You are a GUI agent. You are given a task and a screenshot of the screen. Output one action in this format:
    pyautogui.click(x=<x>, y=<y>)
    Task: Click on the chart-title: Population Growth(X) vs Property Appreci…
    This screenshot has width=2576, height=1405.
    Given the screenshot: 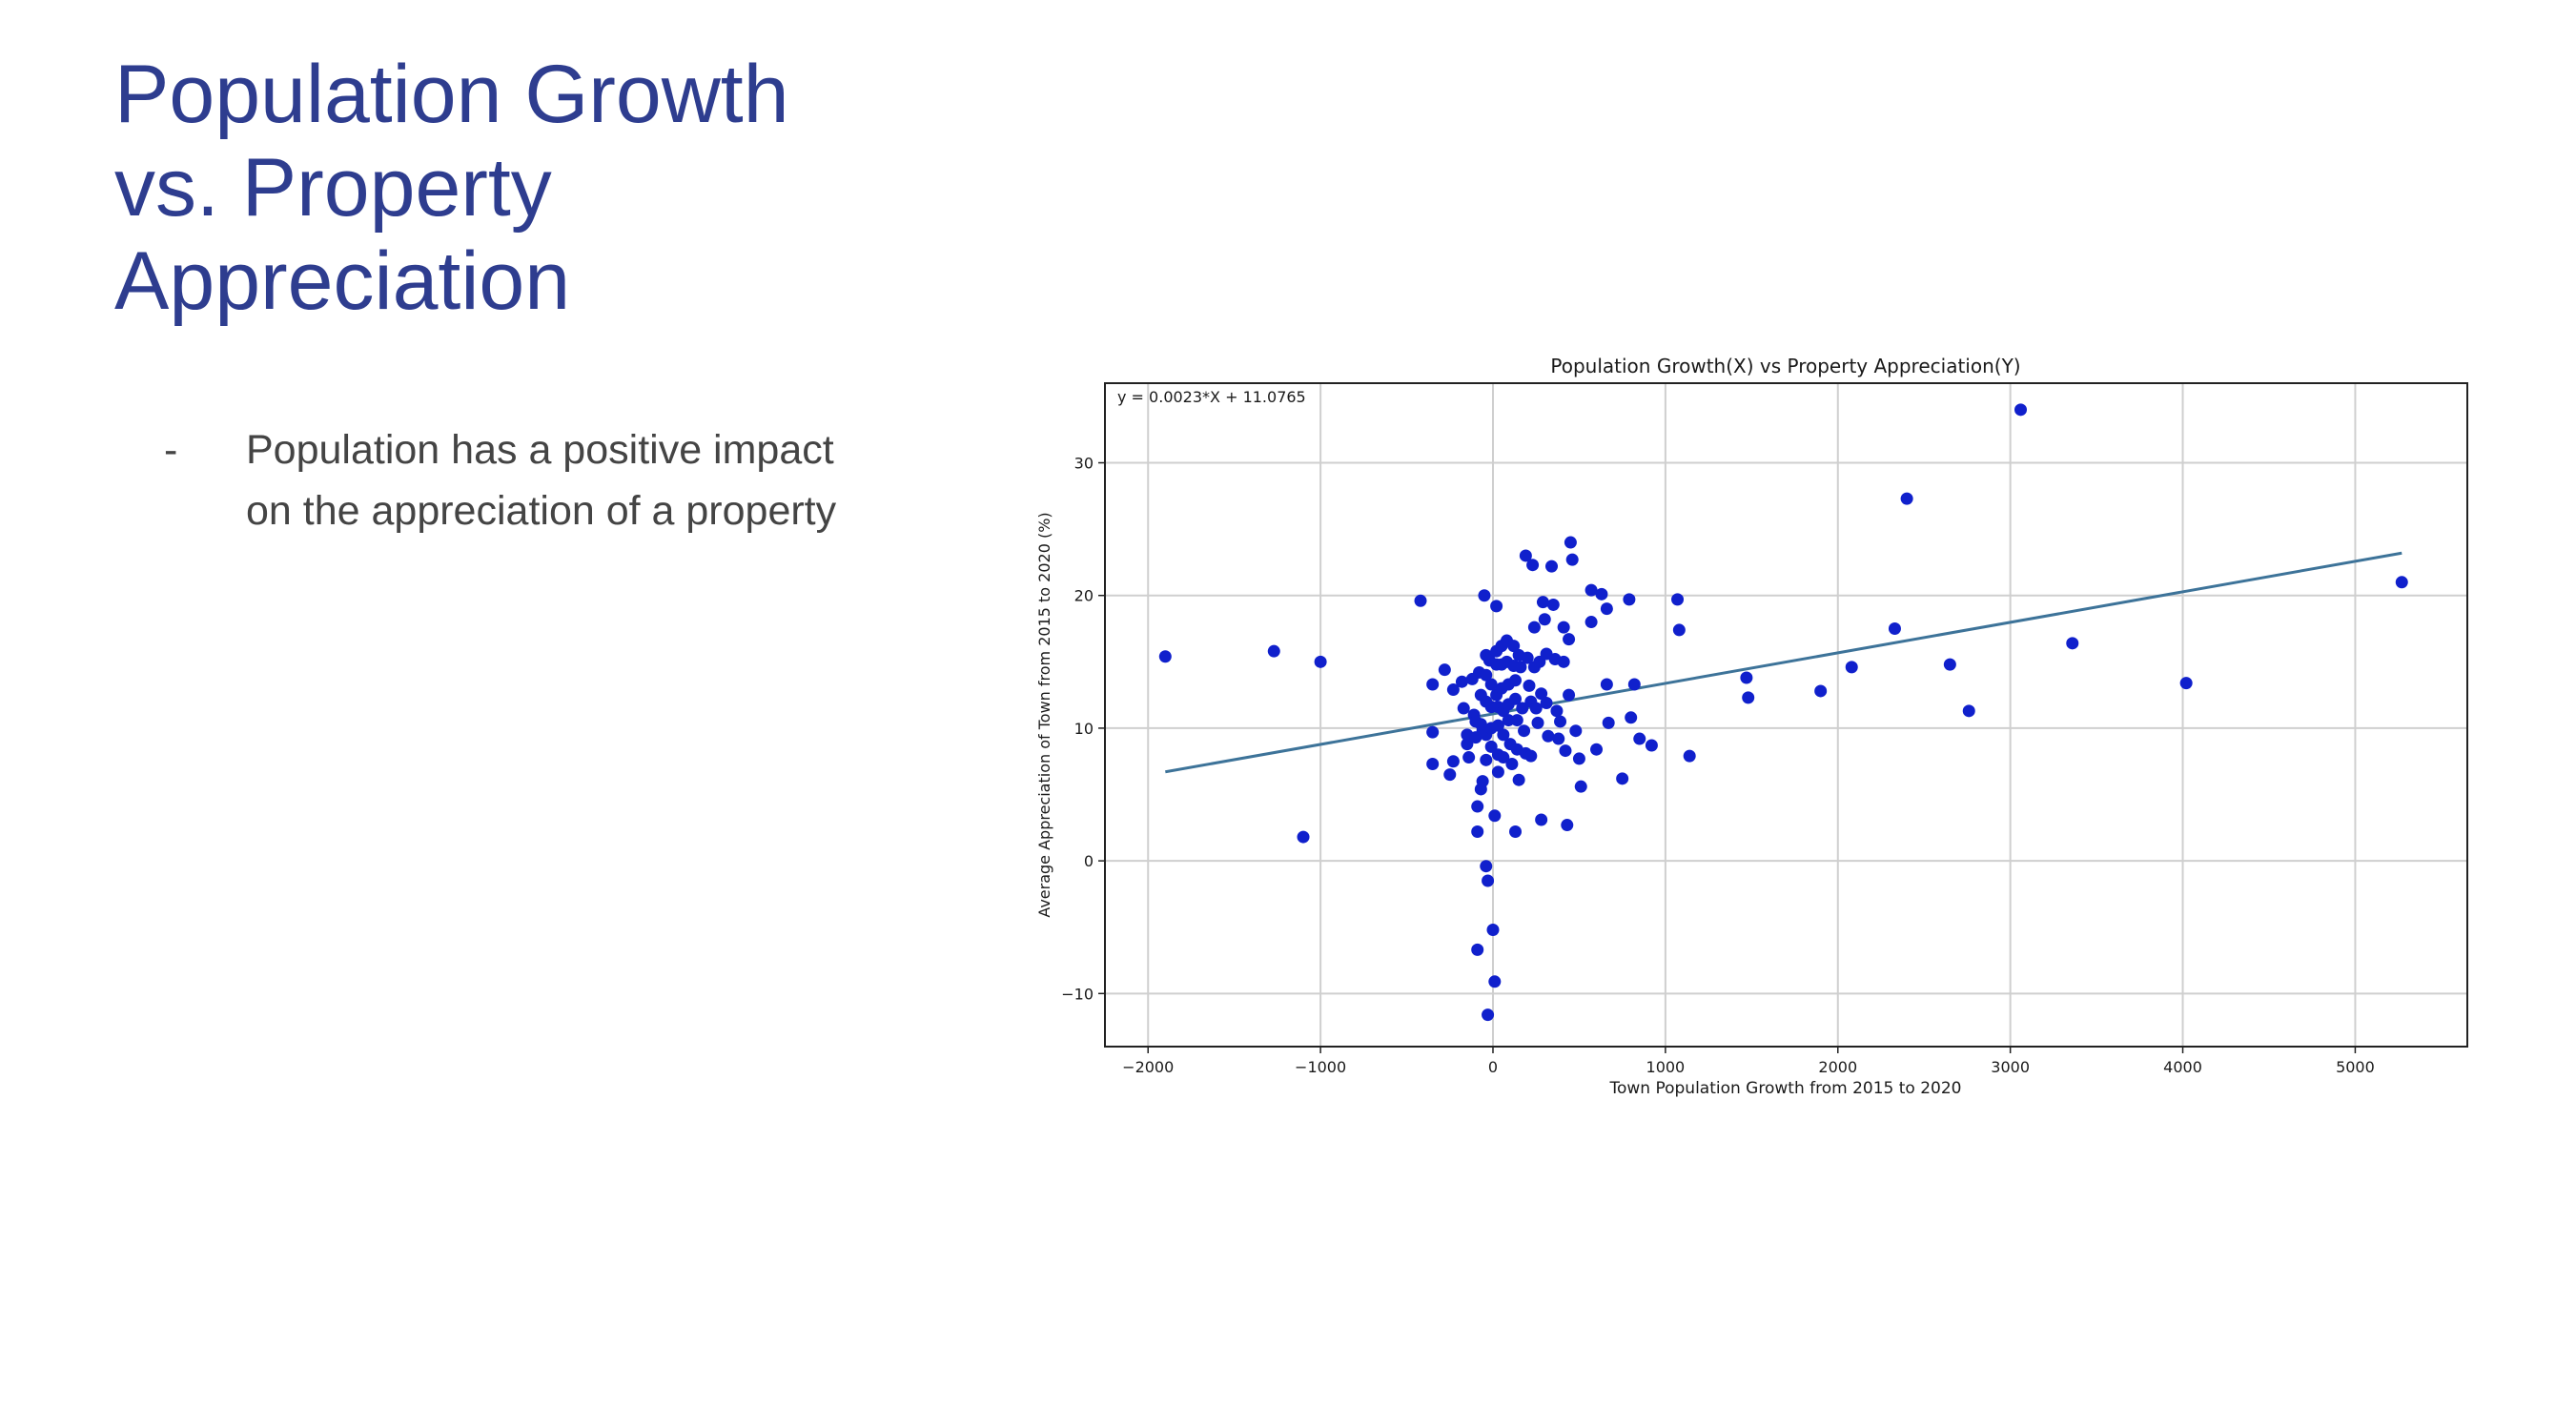 What is the action you would take?
    pyautogui.click(x=1785, y=366)
    